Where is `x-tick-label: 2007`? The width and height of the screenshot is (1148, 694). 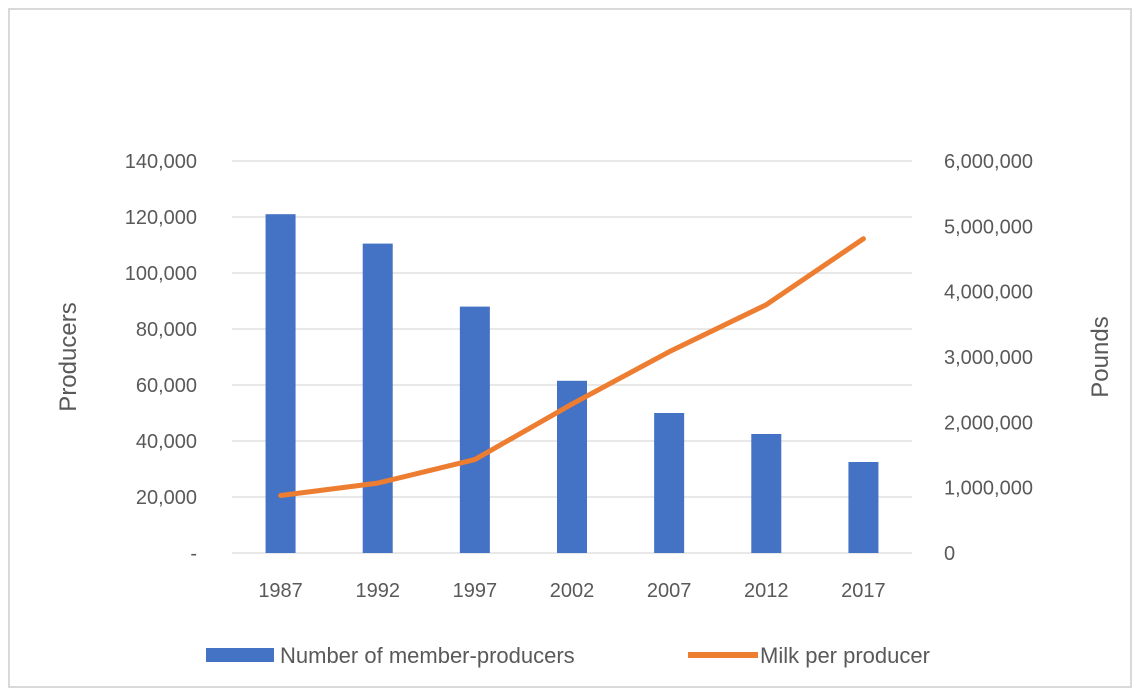
x-tick-label: 2007 is located at coordinates (669, 591).